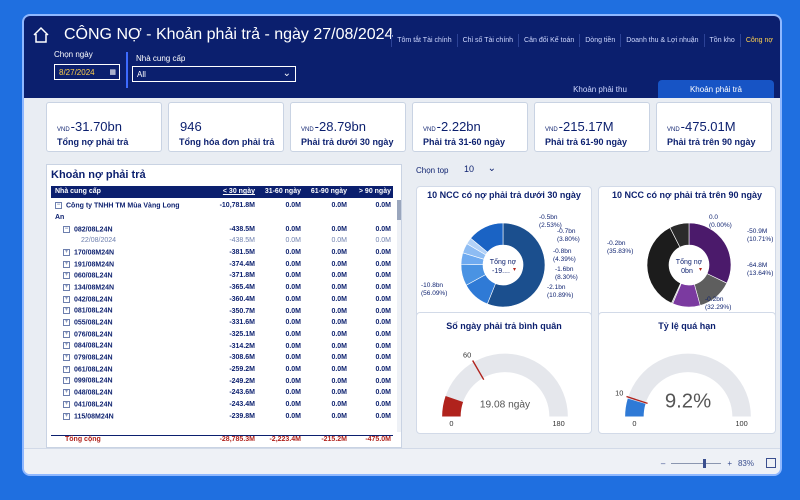 Image resolution: width=800 pixels, height=500 pixels. I want to click on table-row: +081/08L24N -350.7M 0.0M 0.0M 0.0M, so click(222, 311).